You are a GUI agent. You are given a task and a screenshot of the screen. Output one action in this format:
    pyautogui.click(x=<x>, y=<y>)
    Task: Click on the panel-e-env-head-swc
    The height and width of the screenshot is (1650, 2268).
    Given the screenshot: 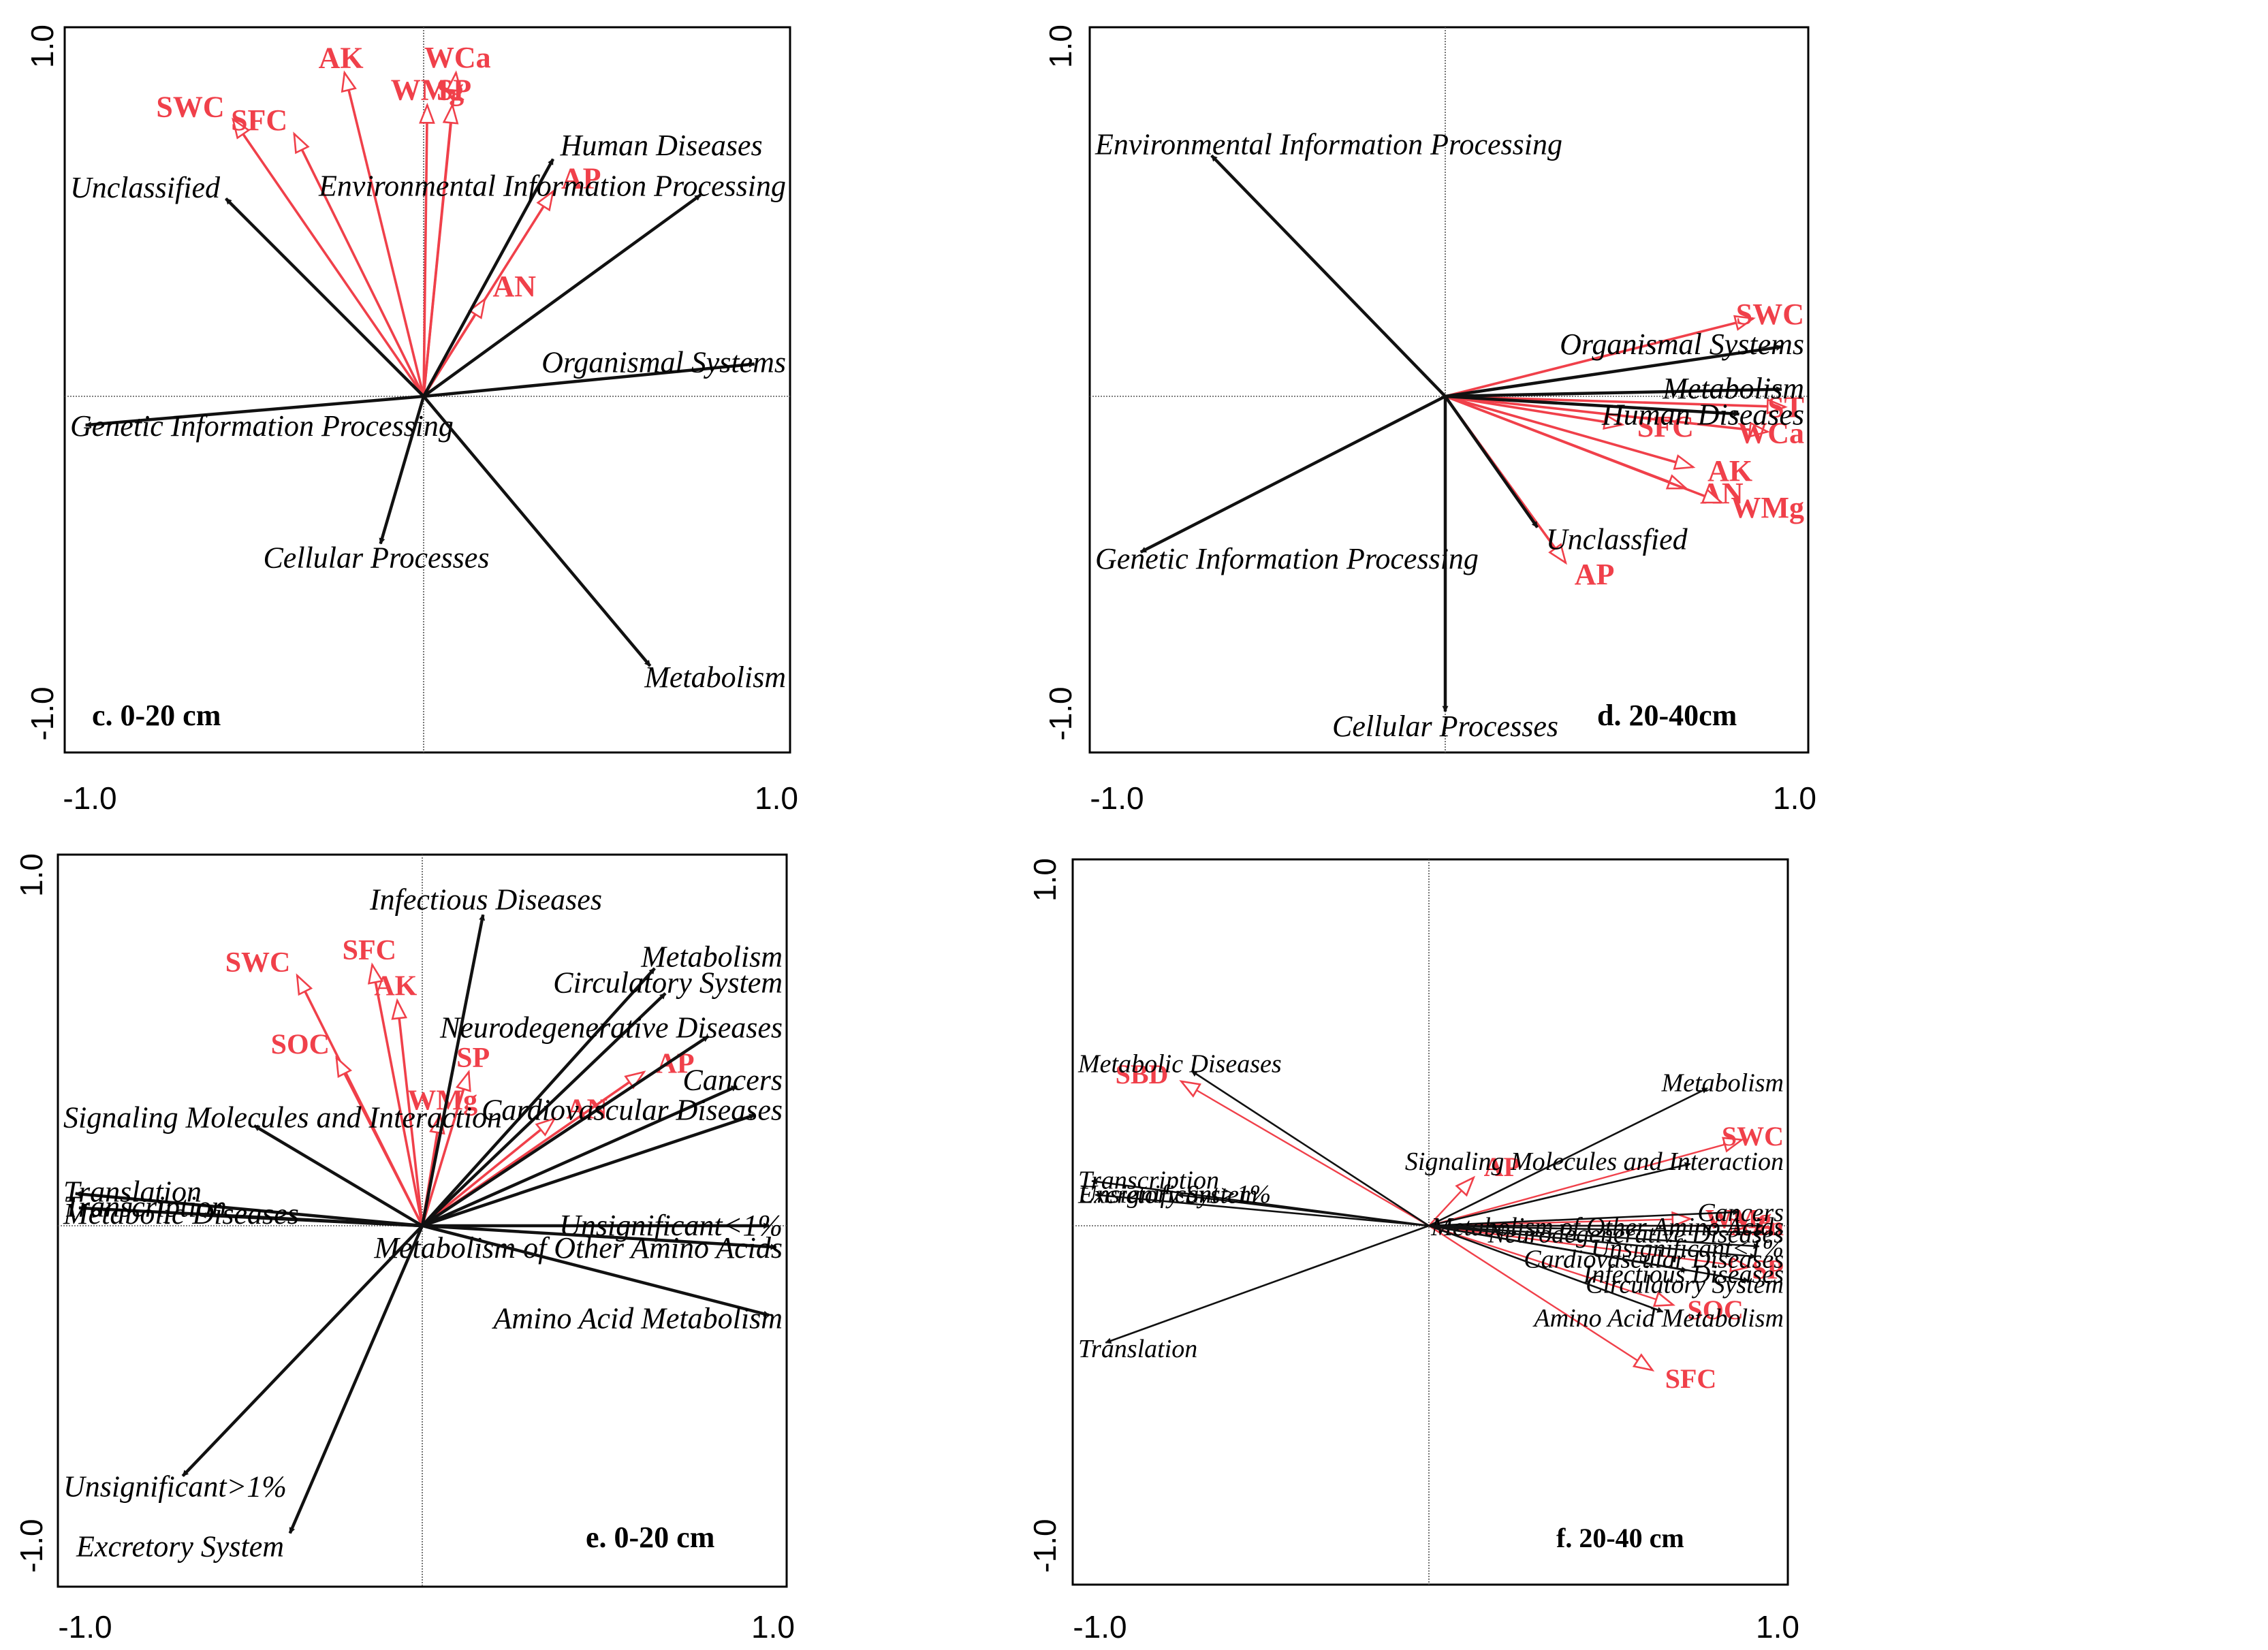 What is the action you would take?
    pyautogui.click(x=304, y=985)
    